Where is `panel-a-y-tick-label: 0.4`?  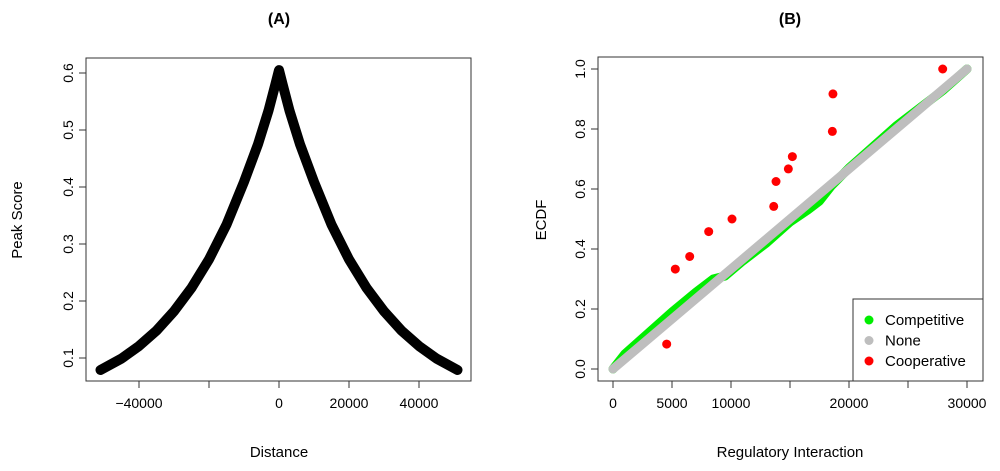 panel-a-y-tick-label: 0.4 is located at coordinates (68, 187).